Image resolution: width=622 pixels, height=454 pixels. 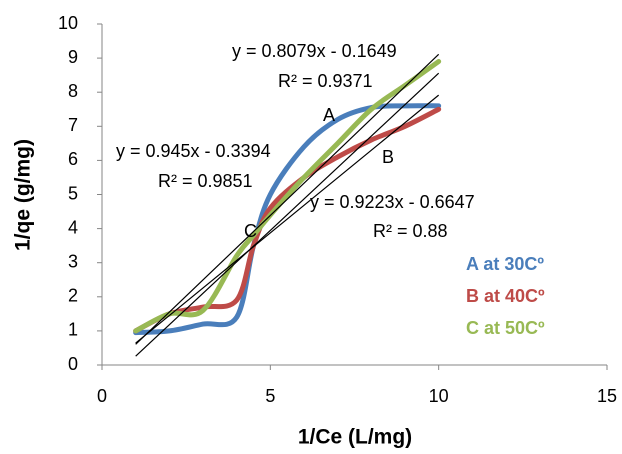 I want to click on trendline-r2: R² = 0.88, so click(x=410, y=231).